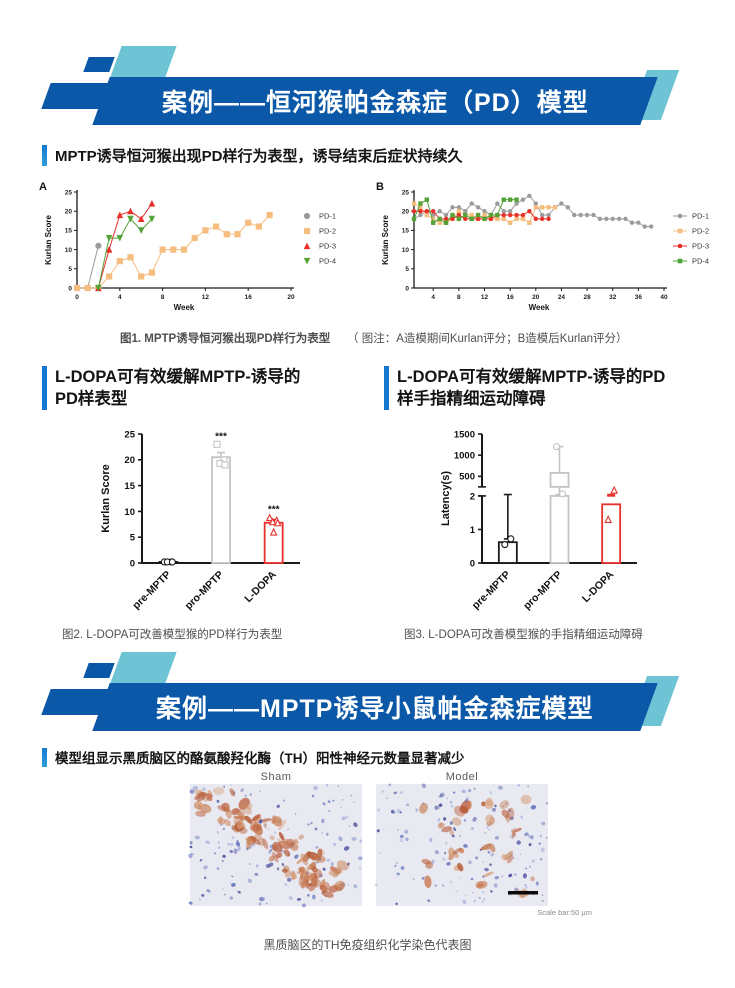 This screenshot has height=988, width=735. What do you see at coordinates (172, 635) in the screenshot?
I see `figure2-caption: 图2. L-DOPA可改善模型猴的PD样行为表型` at bounding box center [172, 635].